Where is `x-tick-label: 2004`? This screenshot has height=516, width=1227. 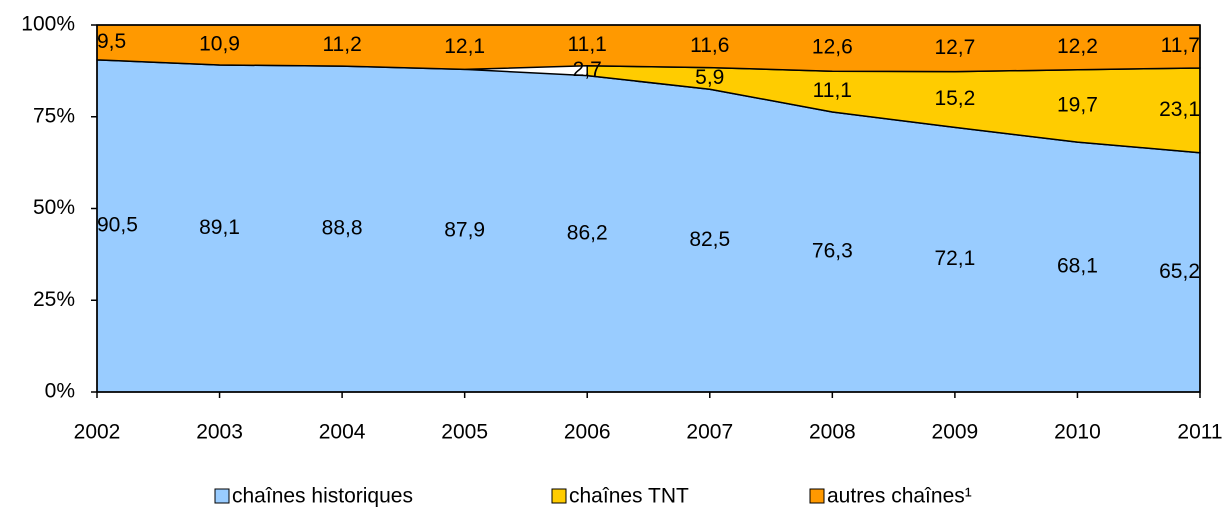
x-tick-label: 2004 is located at coordinates (342, 432).